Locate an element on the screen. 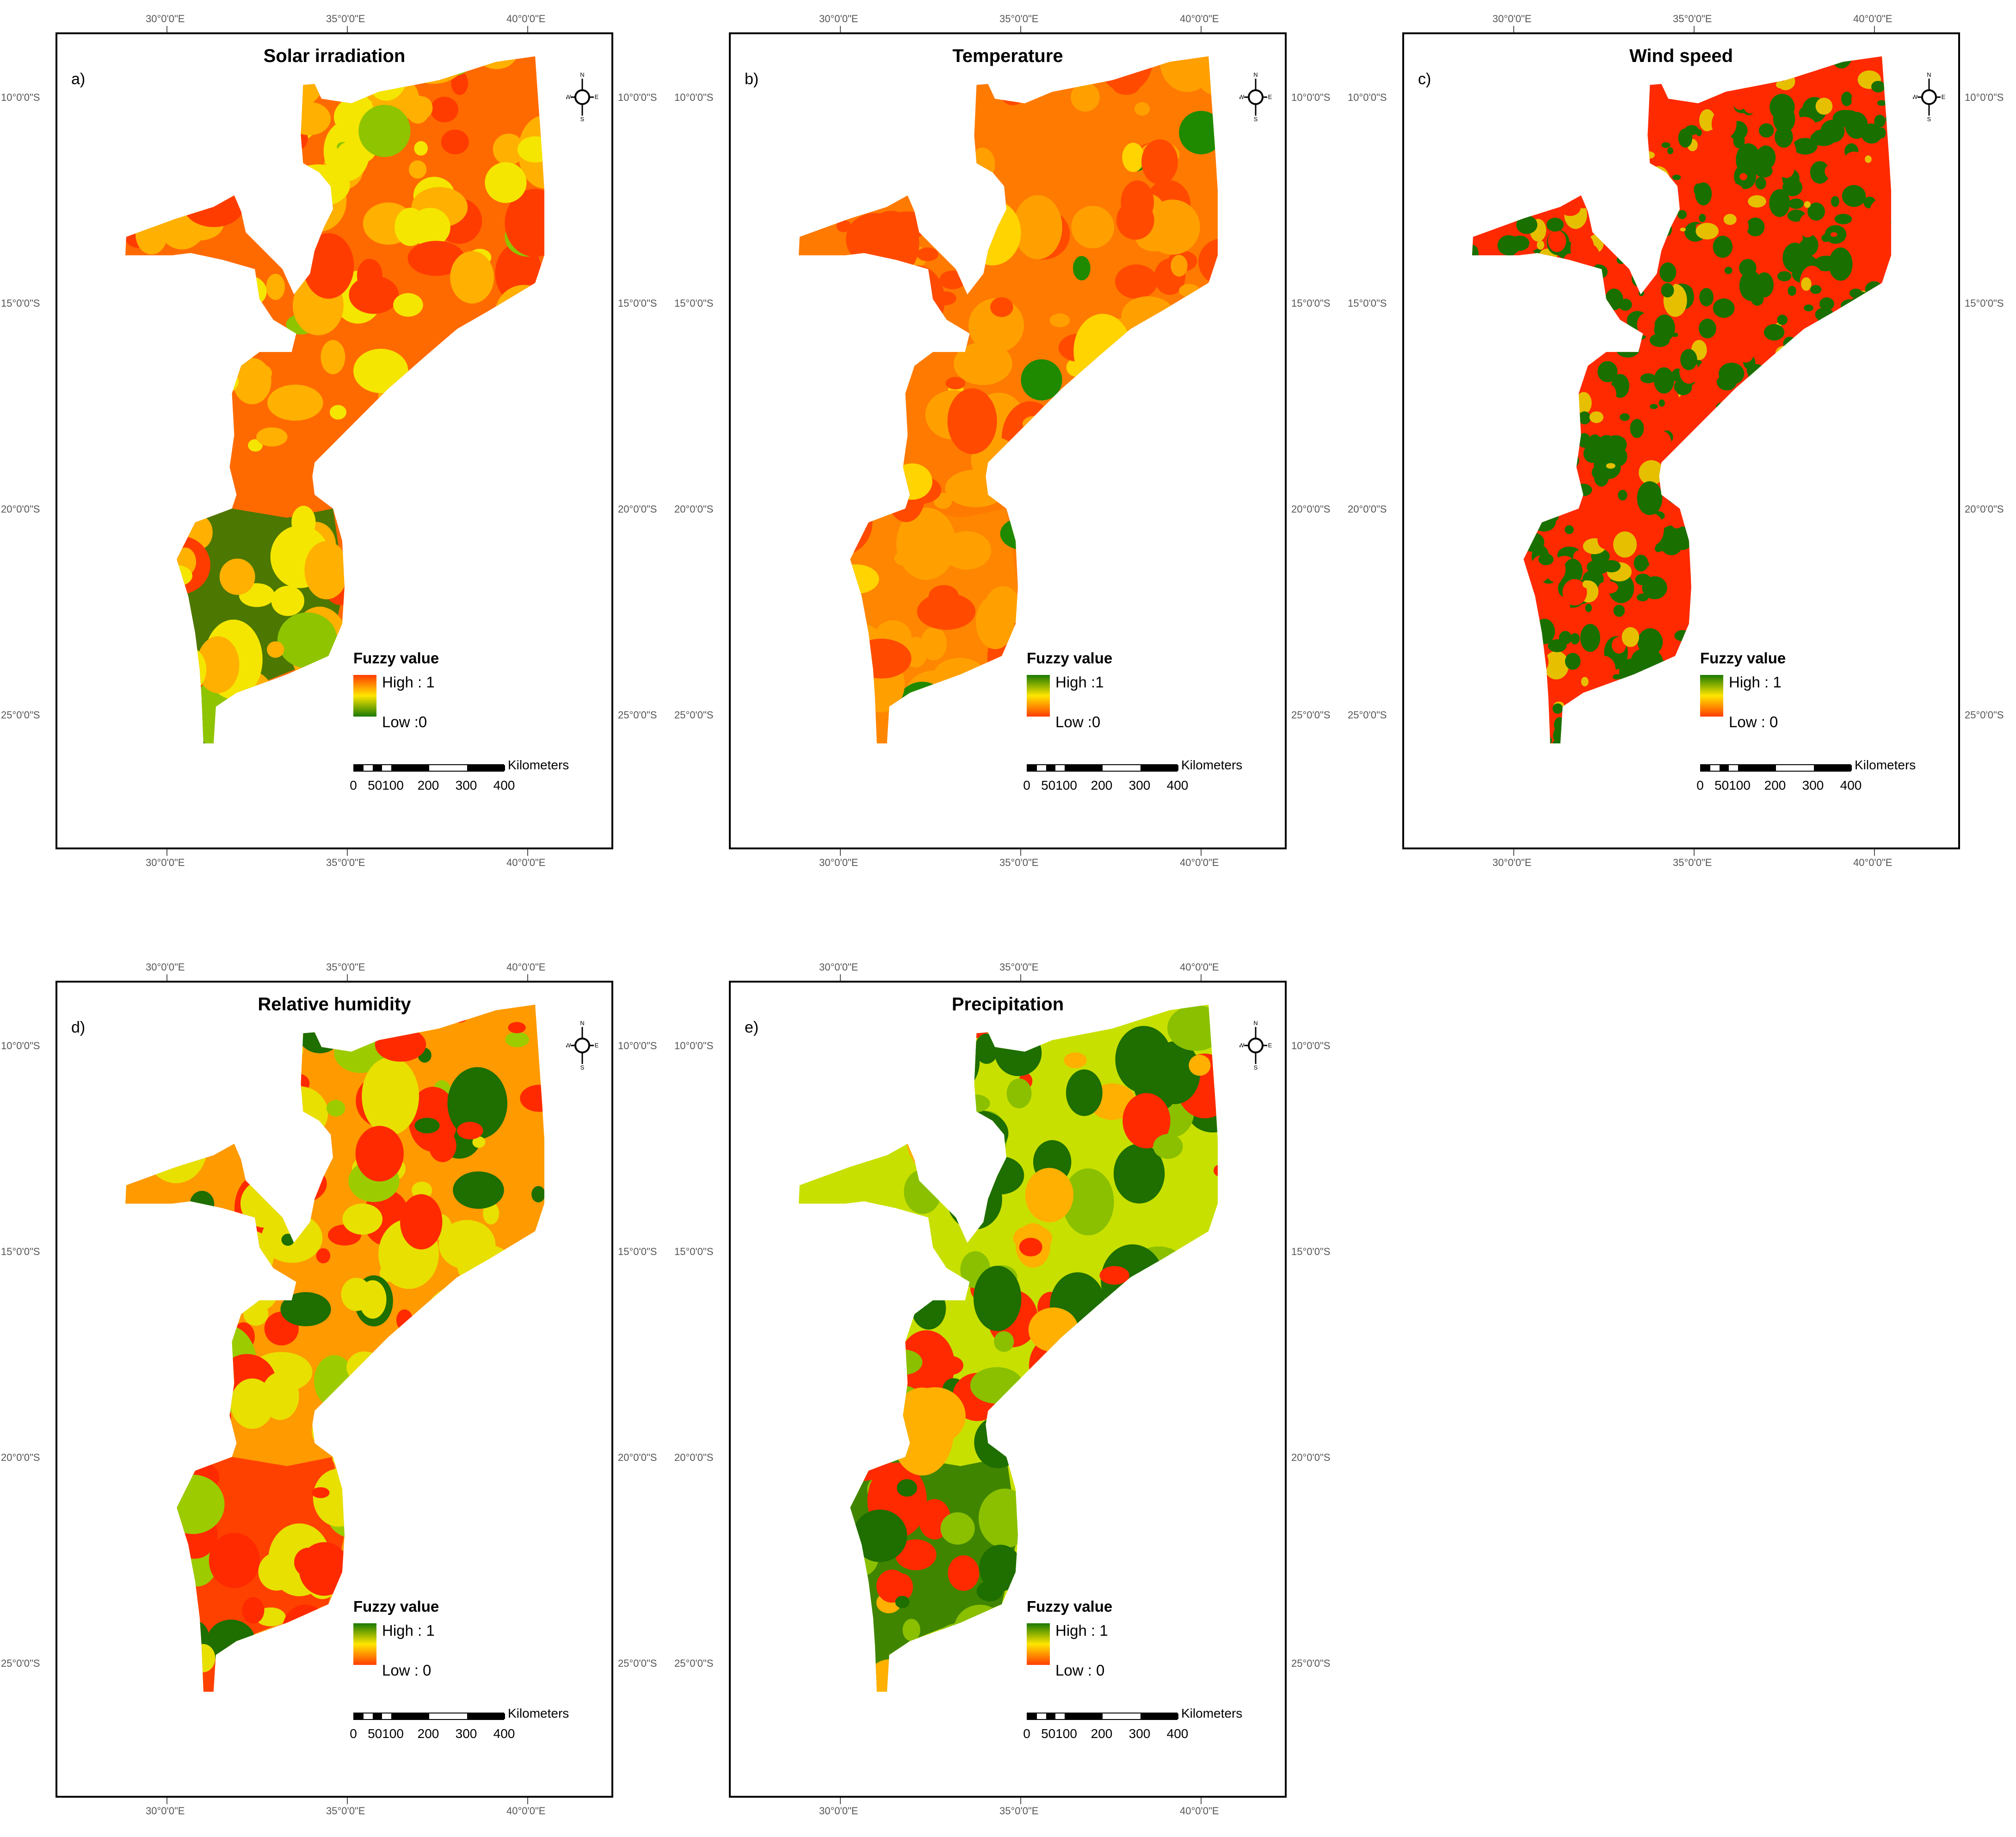 The image size is (2016, 1837). lat-label: 25°0'0"S is located at coordinates (1311, 1664).